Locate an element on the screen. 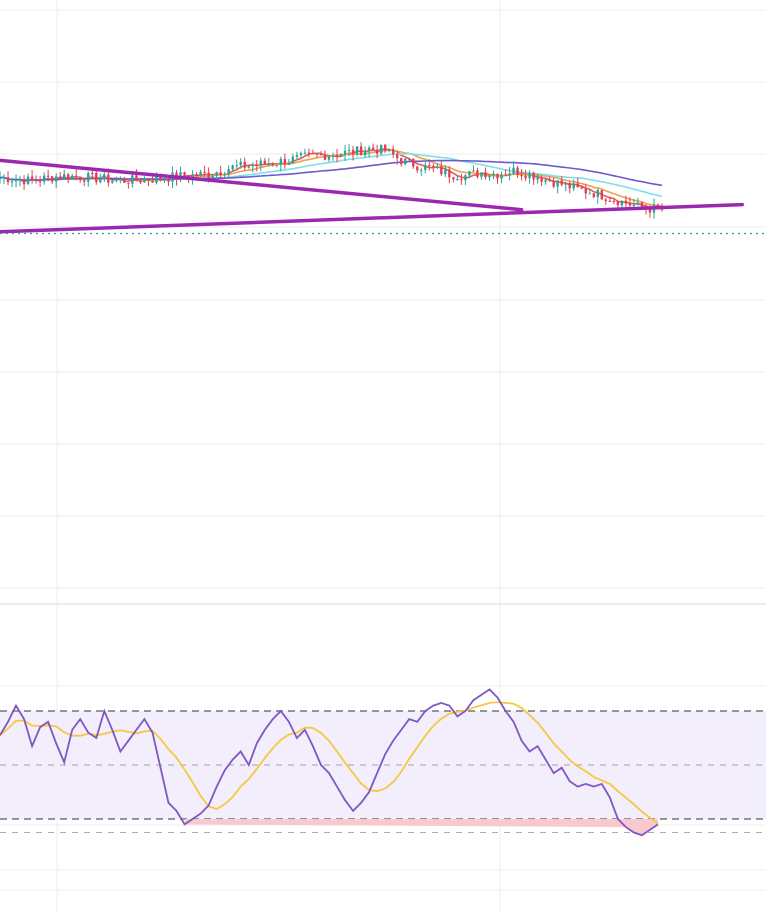  candlestick-series is located at coordinates (332, 180).